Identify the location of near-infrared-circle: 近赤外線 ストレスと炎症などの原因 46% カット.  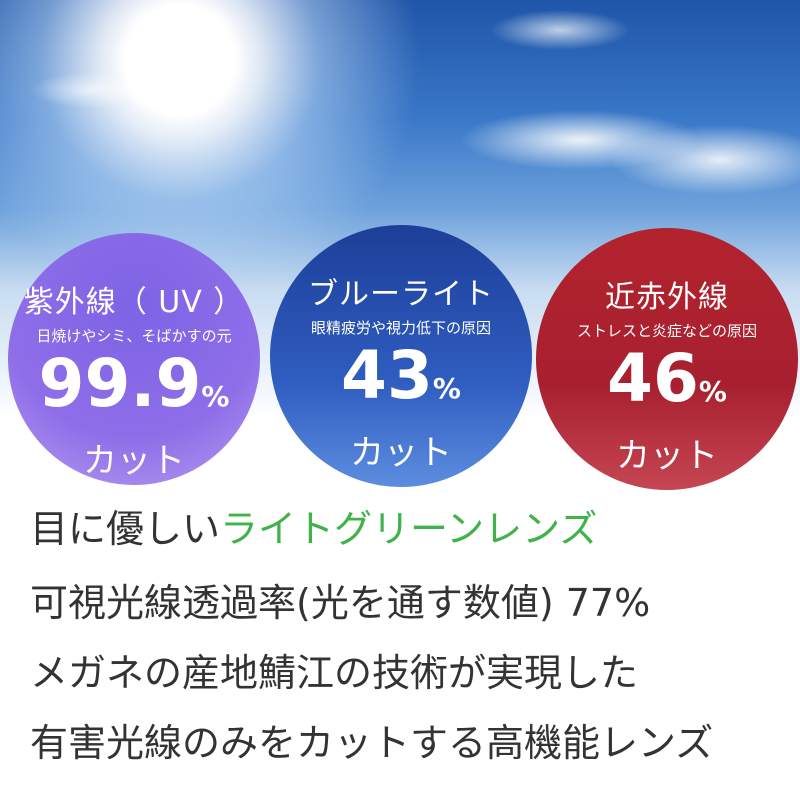
(667, 359).